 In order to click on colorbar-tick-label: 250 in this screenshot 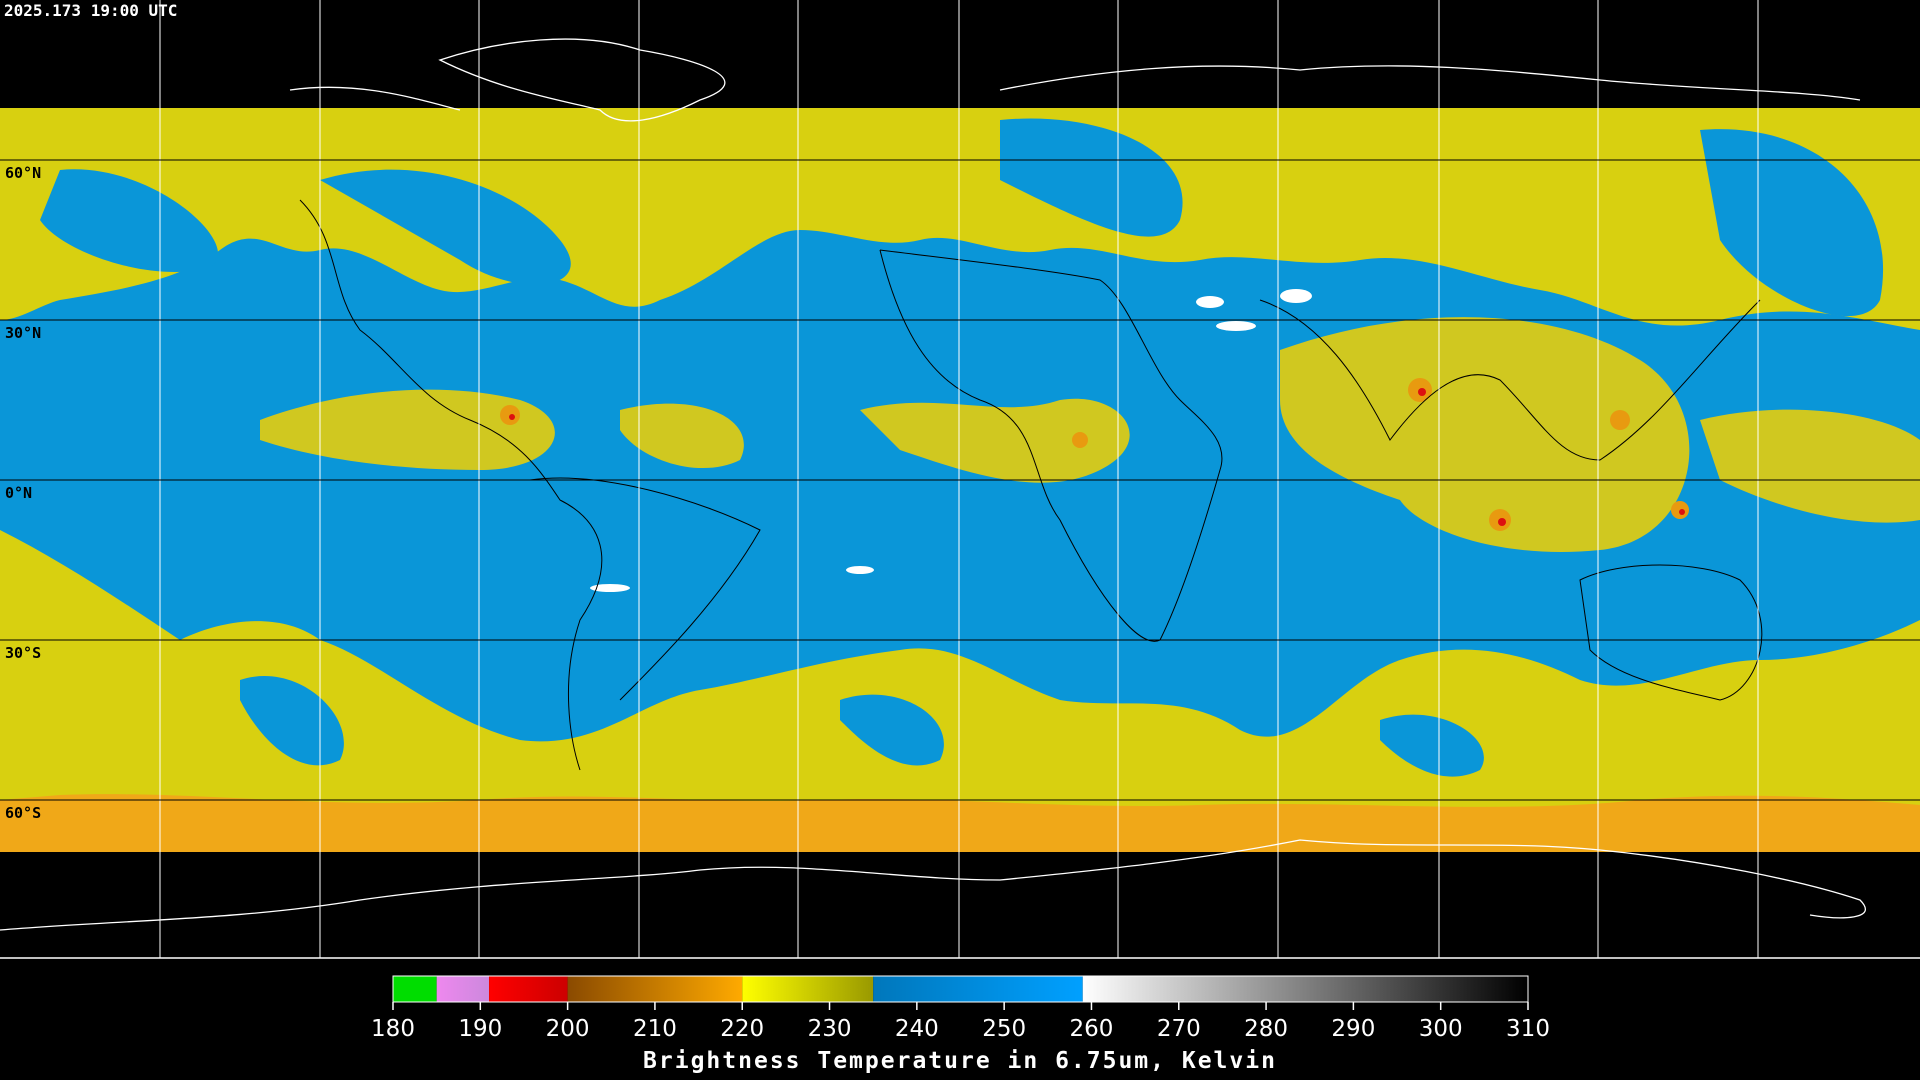, I will do `click(1004, 1029)`.